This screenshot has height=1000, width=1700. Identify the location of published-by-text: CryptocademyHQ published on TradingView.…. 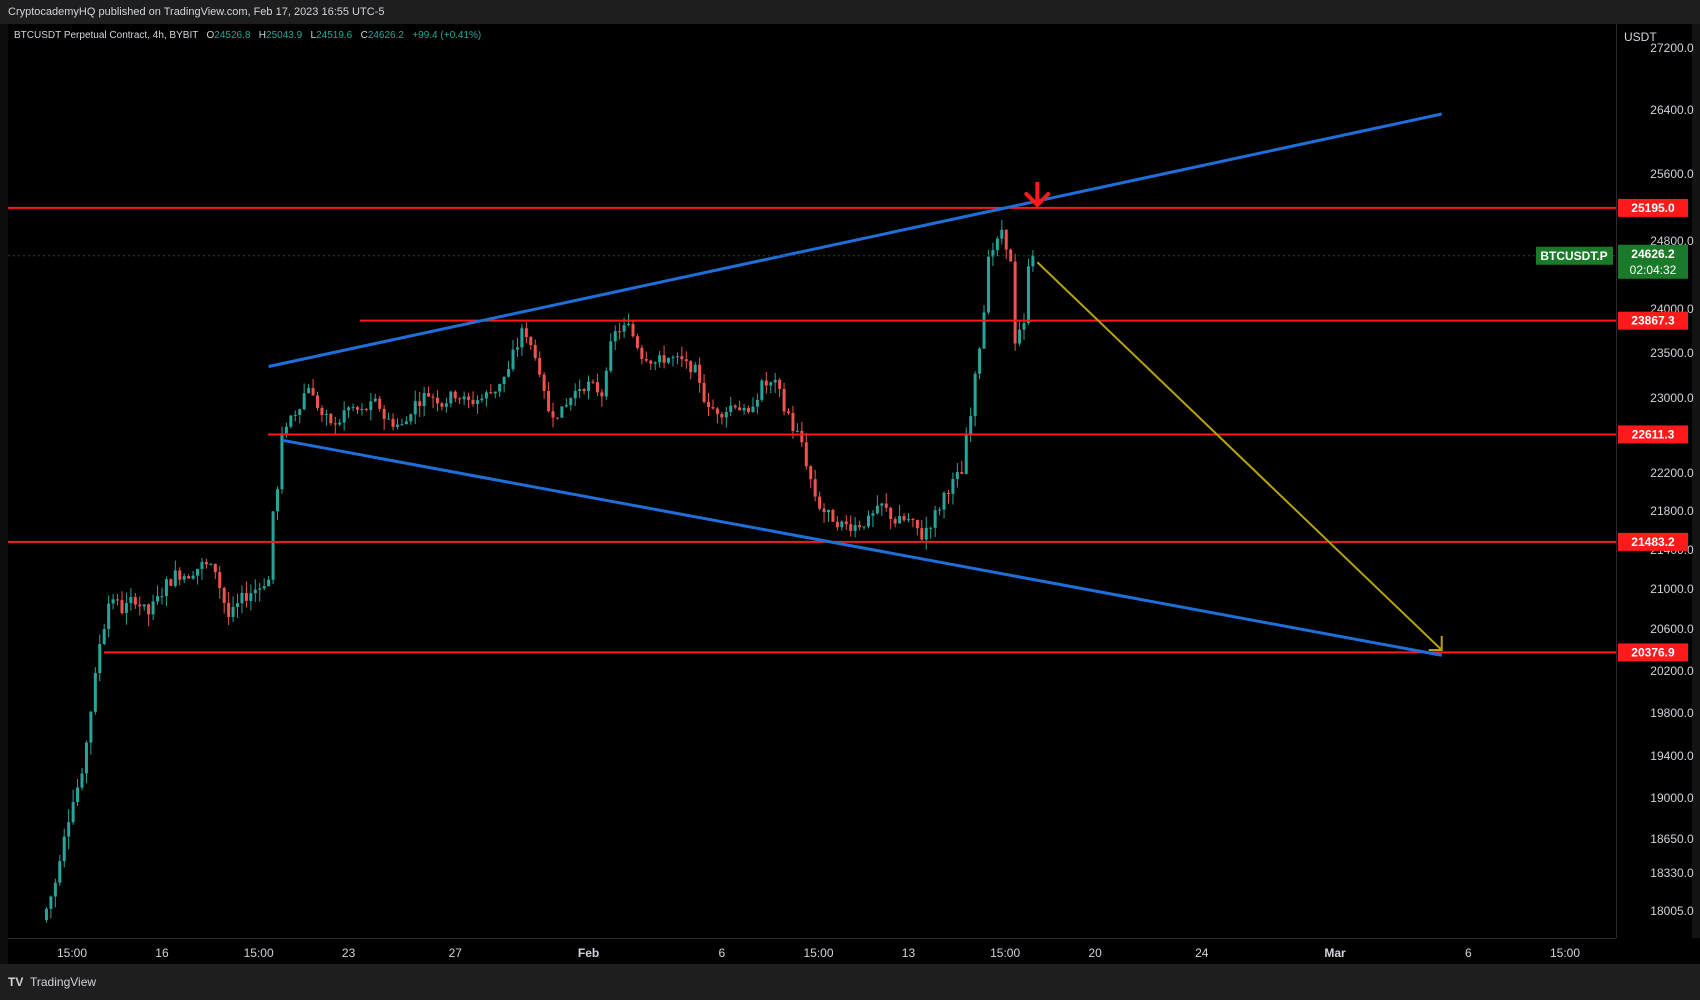
(196, 12).